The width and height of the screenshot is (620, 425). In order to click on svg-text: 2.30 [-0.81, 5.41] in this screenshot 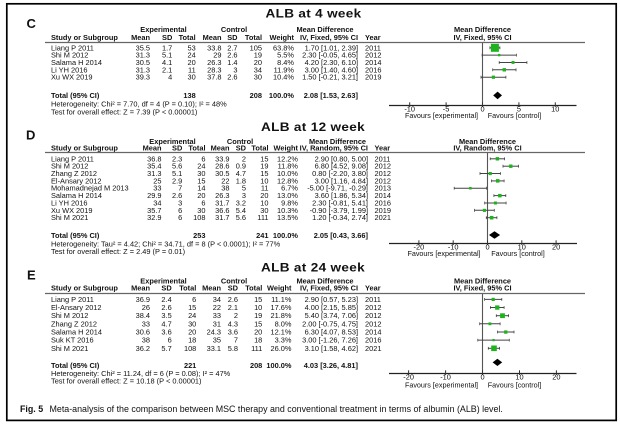, I will do `click(340, 202)`.